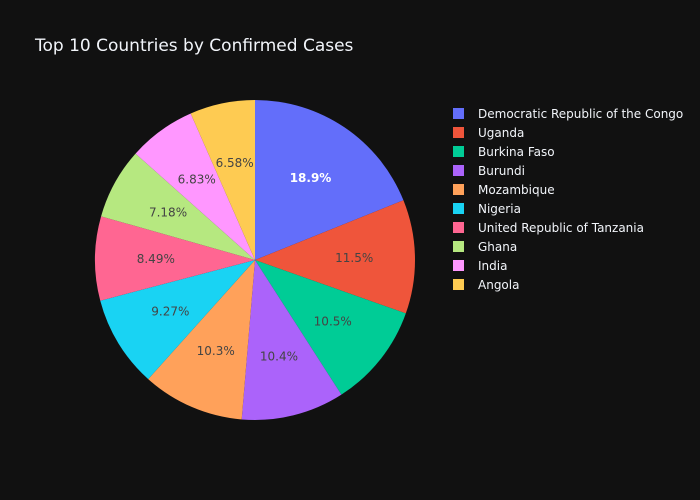  I want to click on pie-slice-nigeria, so click(177, 320).